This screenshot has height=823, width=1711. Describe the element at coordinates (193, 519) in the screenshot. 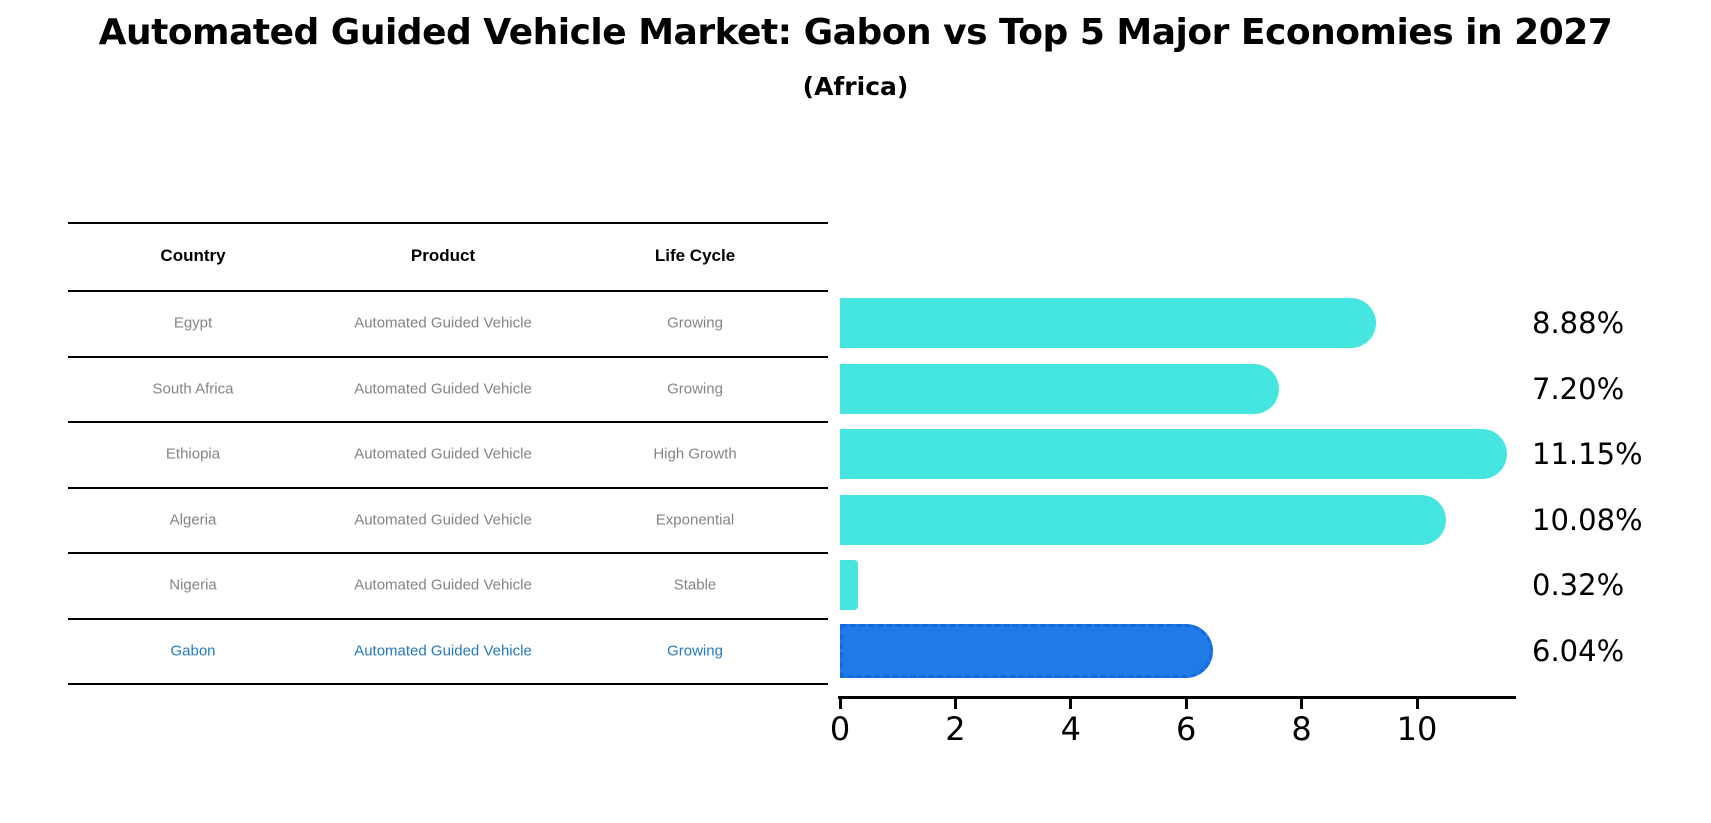

I see `cell-country: Algeria` at that location.